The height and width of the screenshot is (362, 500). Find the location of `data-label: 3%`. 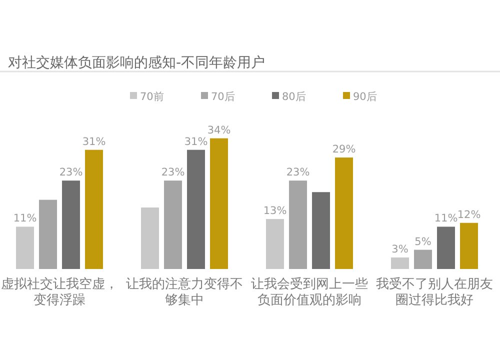

data-label: 3% is located at coordinates (400, 249).